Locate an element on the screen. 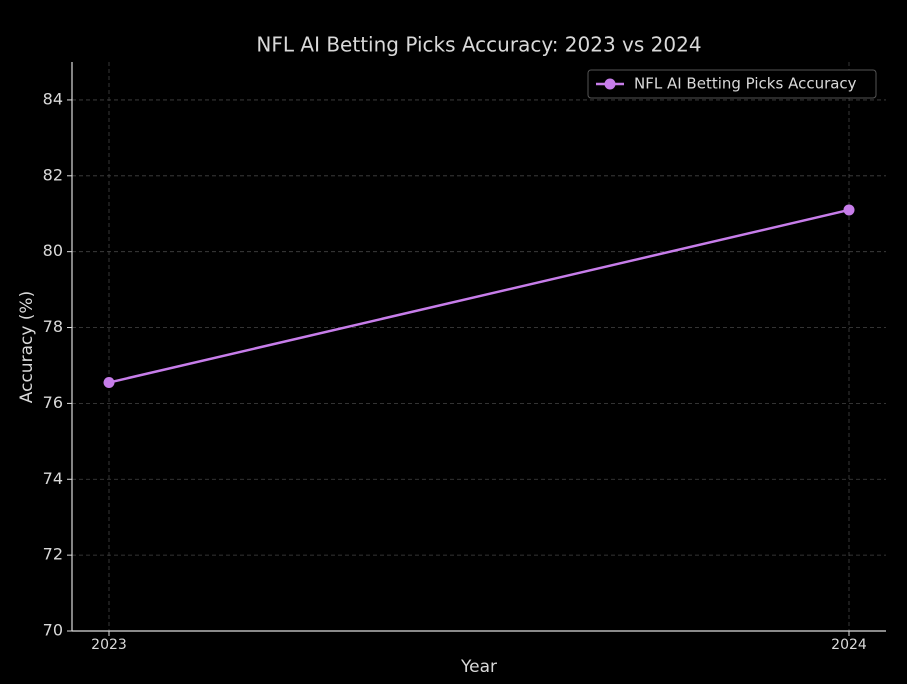  y-tick-label: 78 is located at coordinates (53, 326).